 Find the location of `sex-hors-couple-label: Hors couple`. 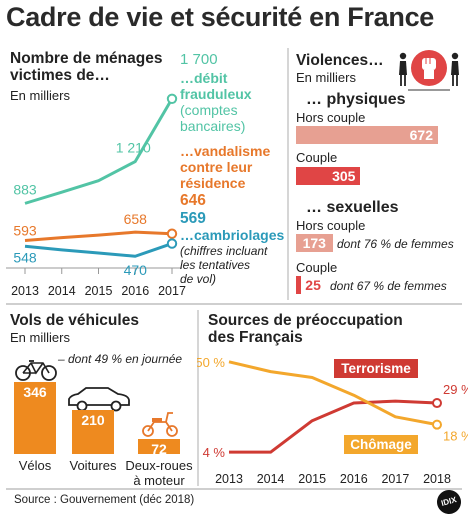

sex-hors-couple-label: Hors couple is located at coordinates (331, 225).